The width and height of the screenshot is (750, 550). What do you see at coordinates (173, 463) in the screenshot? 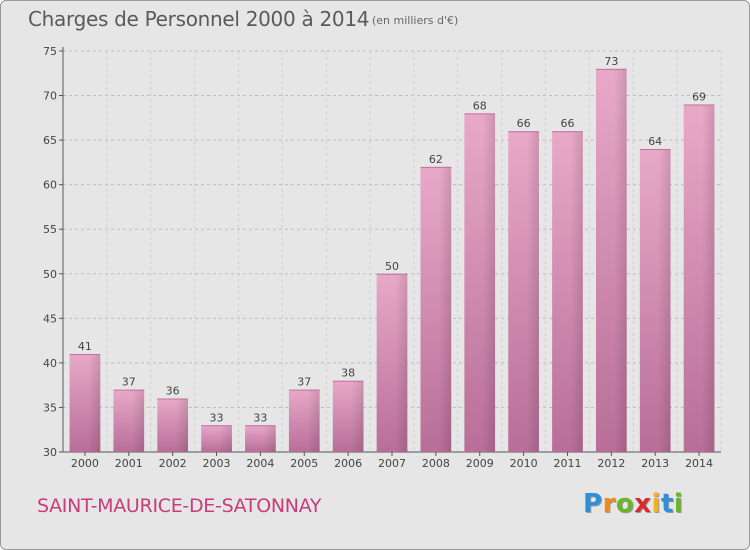
I see `x-tick-label: 2002` at bounding box center [173, 463].